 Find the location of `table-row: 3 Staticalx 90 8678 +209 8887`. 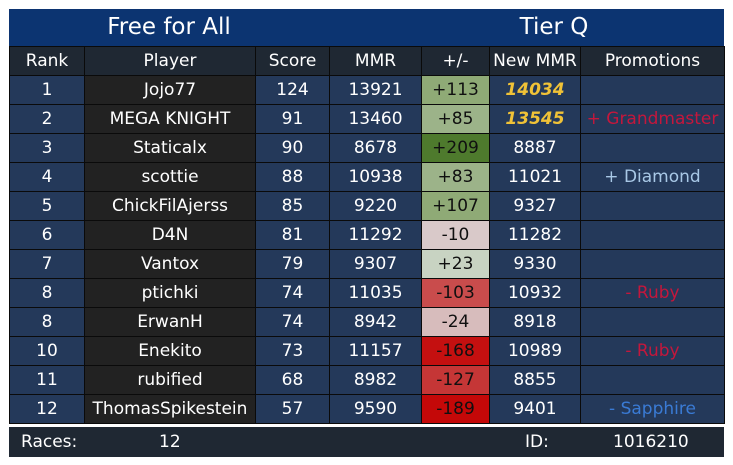

table-row: 3 Staticalx 90 8678 +209 8887 is located at coordinates (367, 148).